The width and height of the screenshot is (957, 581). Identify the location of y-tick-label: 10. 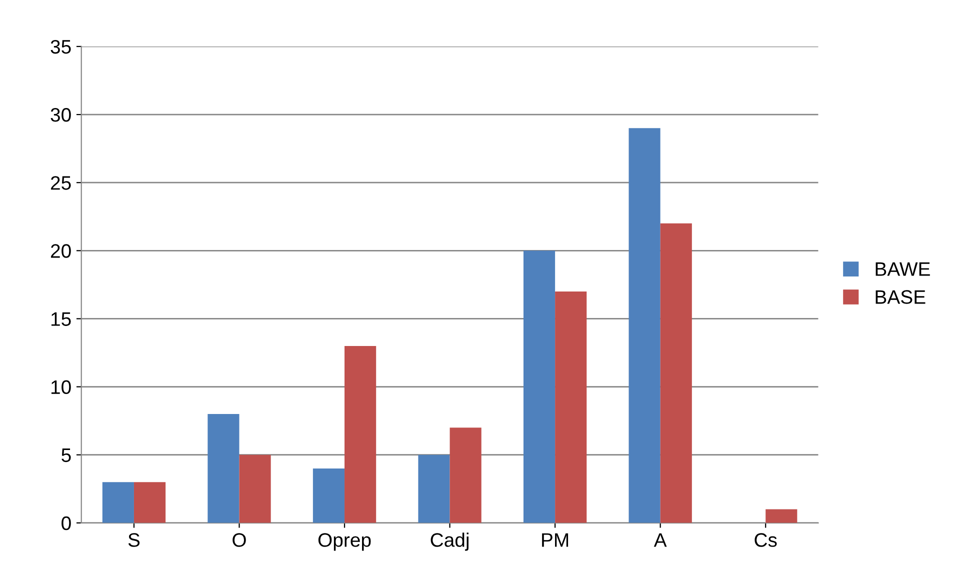
(61, 387).